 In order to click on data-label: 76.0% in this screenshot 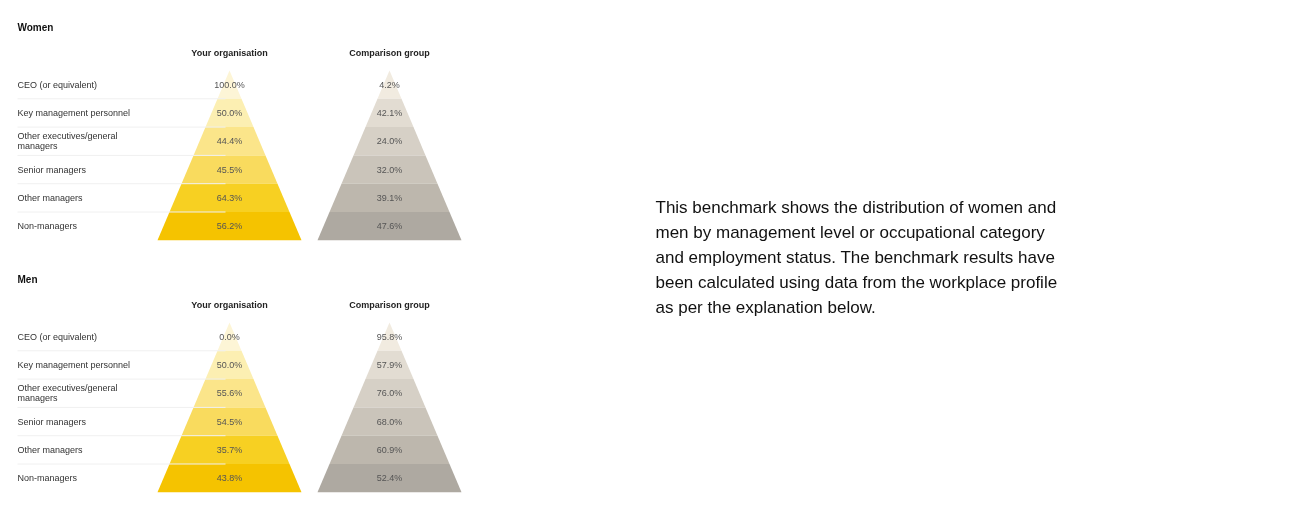, I will do `click(389, 393)`.